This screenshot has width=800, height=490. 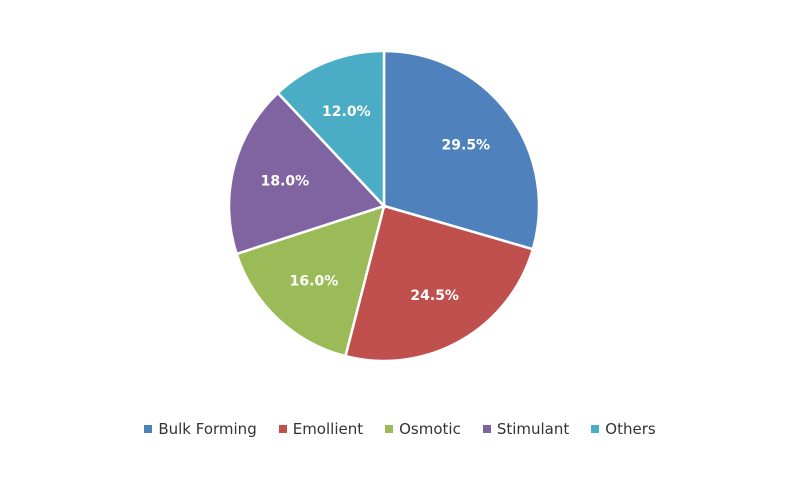 What do you see at coordinates (346, 112) in the screenshot?
I see `data-label-others: 12.0%` at bounding box center [346, 112].